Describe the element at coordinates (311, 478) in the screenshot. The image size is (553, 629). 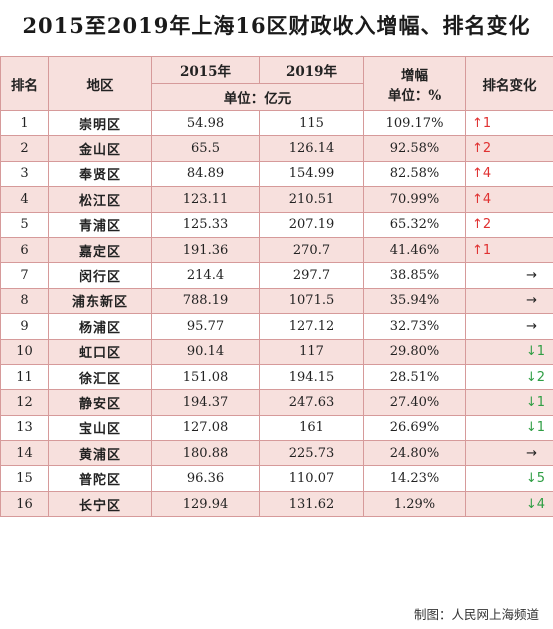
I see `revenue-2019-cell: 110.07` at that location.